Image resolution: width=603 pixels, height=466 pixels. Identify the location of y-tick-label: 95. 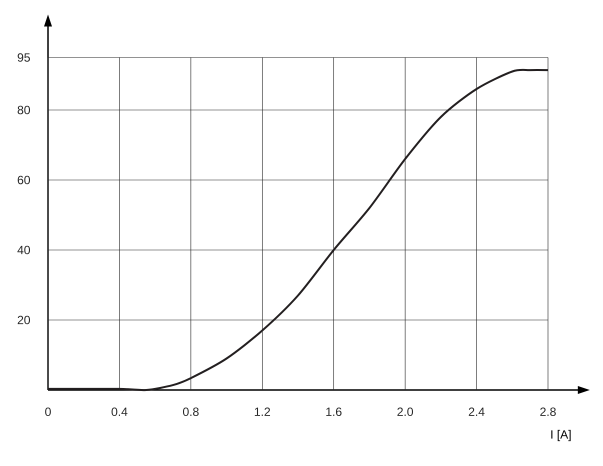
(24, 57).